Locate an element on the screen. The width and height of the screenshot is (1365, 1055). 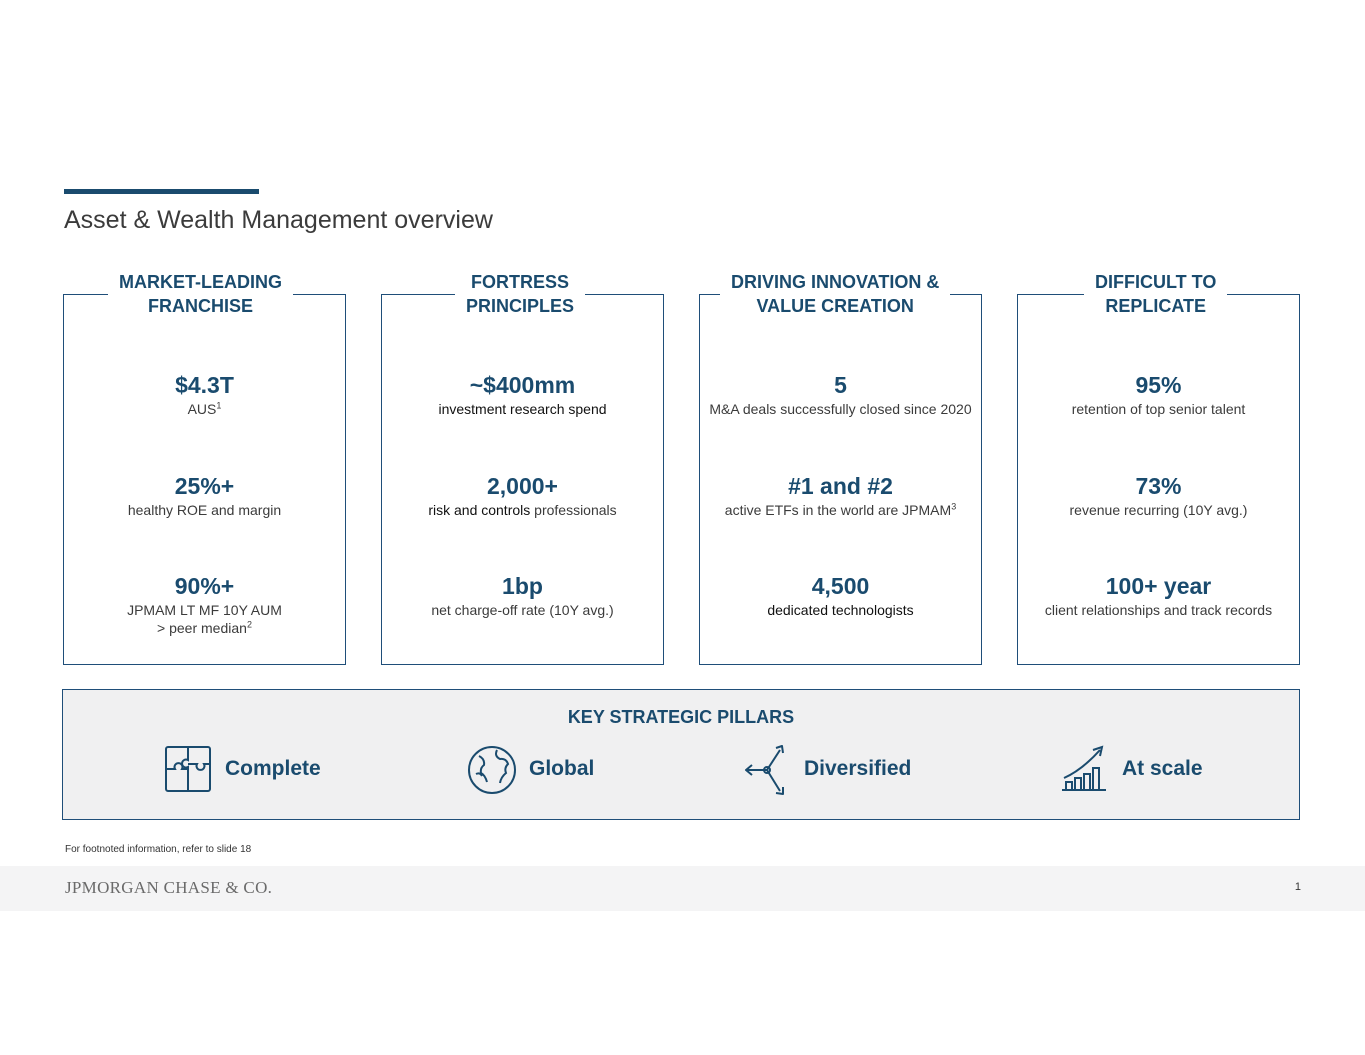
stat-description: dedicated technologists is located at coordinates (840, 610).